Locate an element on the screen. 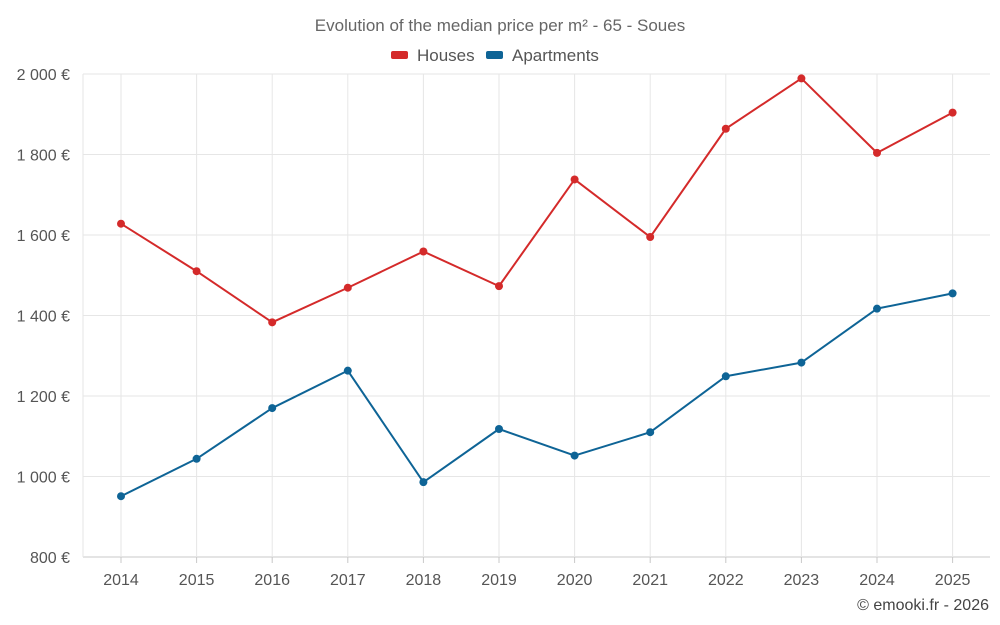  y-tick-label: 1 000 € is located at coordinates (43, 478).